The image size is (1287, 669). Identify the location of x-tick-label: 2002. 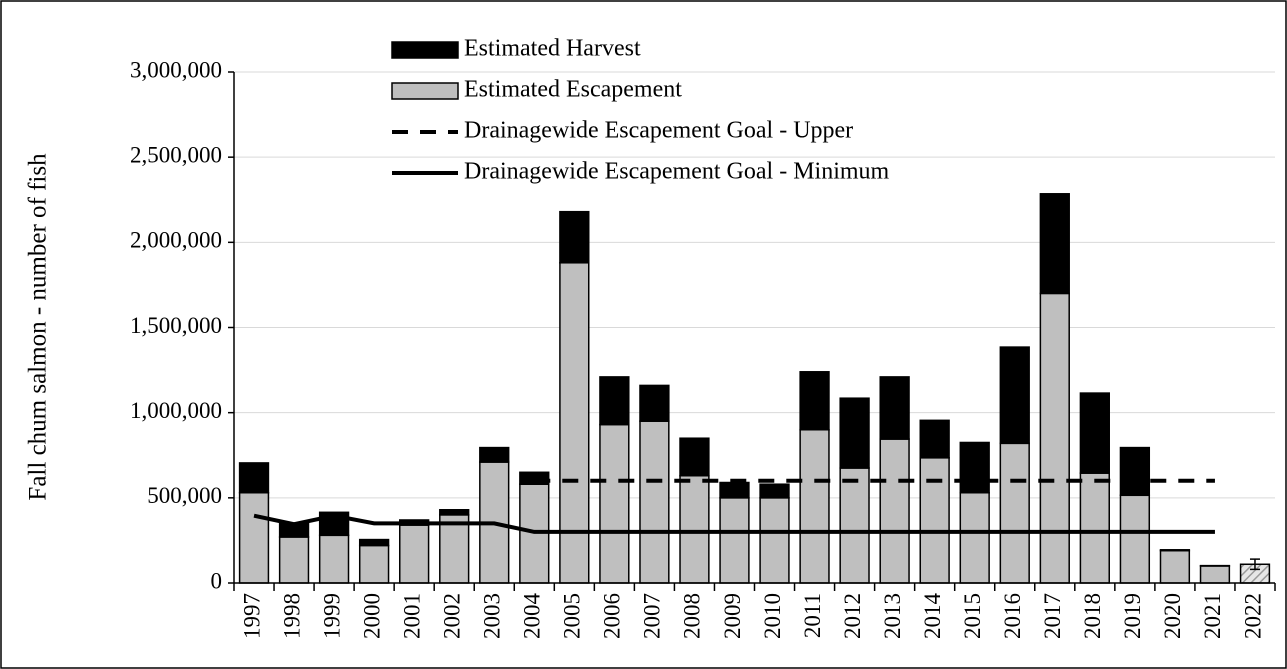
(451, 616).